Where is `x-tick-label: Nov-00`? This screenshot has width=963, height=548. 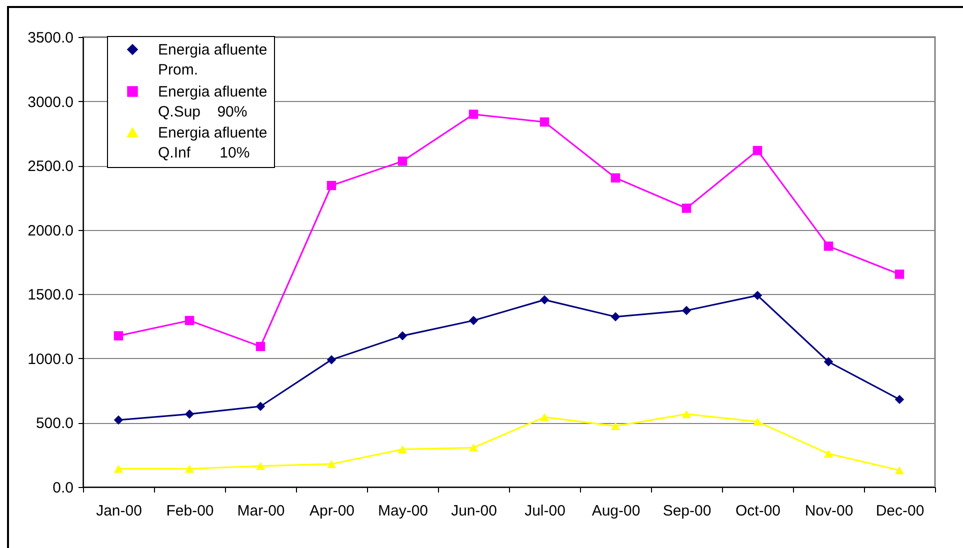
x-tick-label: Nov-00 is located at coordinates (829, 511).